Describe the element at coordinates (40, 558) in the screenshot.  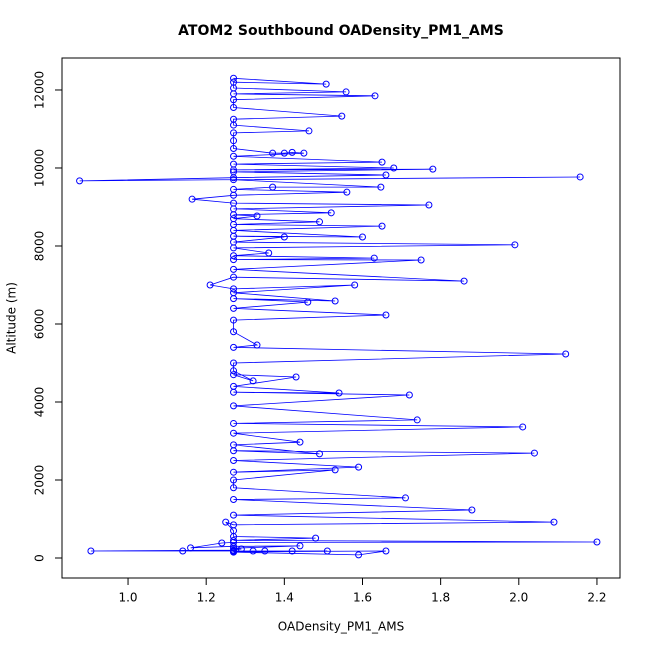
I see `y-tick-label: 0` at that location.